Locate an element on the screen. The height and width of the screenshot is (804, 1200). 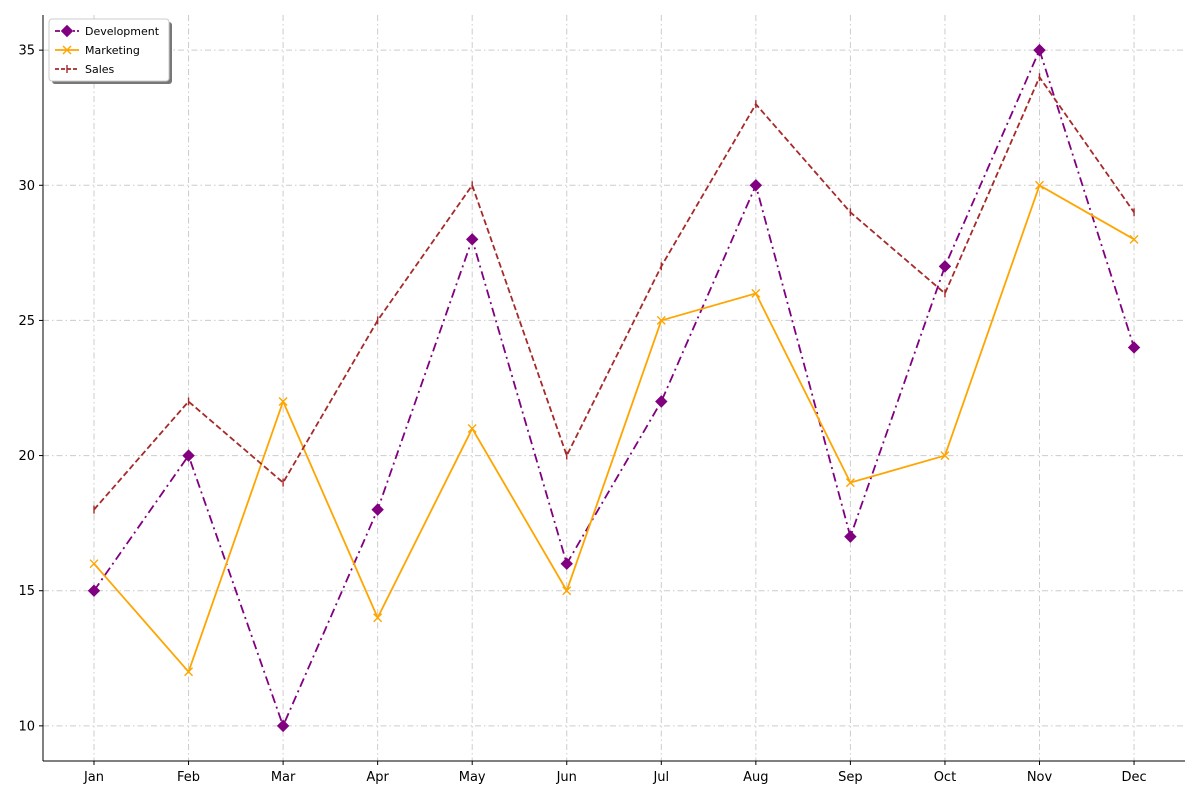
legend-label-marketing: Marketing is located at coordinates (112, 50).